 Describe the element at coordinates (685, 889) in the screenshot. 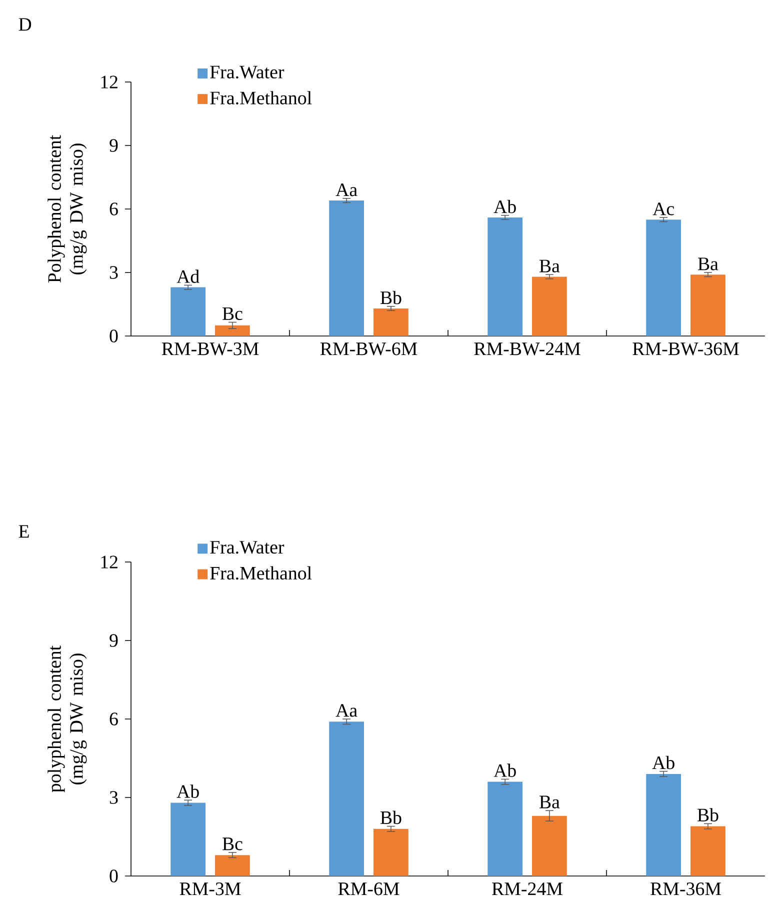

I see `x-tick-label: RM-36M` at that location.